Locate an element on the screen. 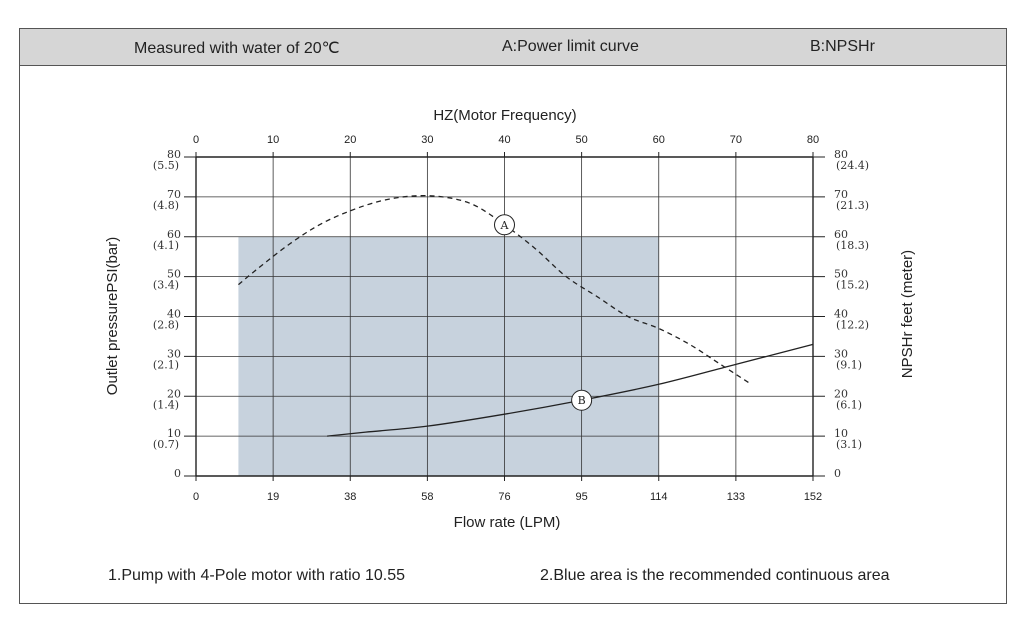 The width and height of the screenshot is (1023, 627). left-axis-bar-label: (2.8) is located at coordinates (166, 325).